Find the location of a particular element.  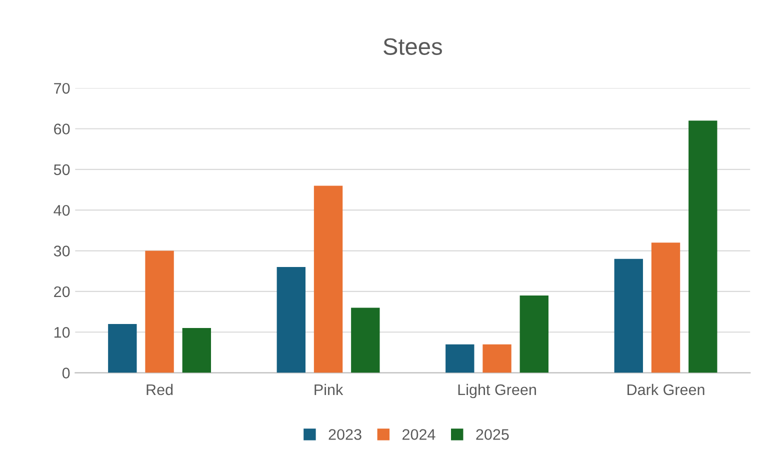

y-tick-label: 10 is located at coordinates (62, 332).